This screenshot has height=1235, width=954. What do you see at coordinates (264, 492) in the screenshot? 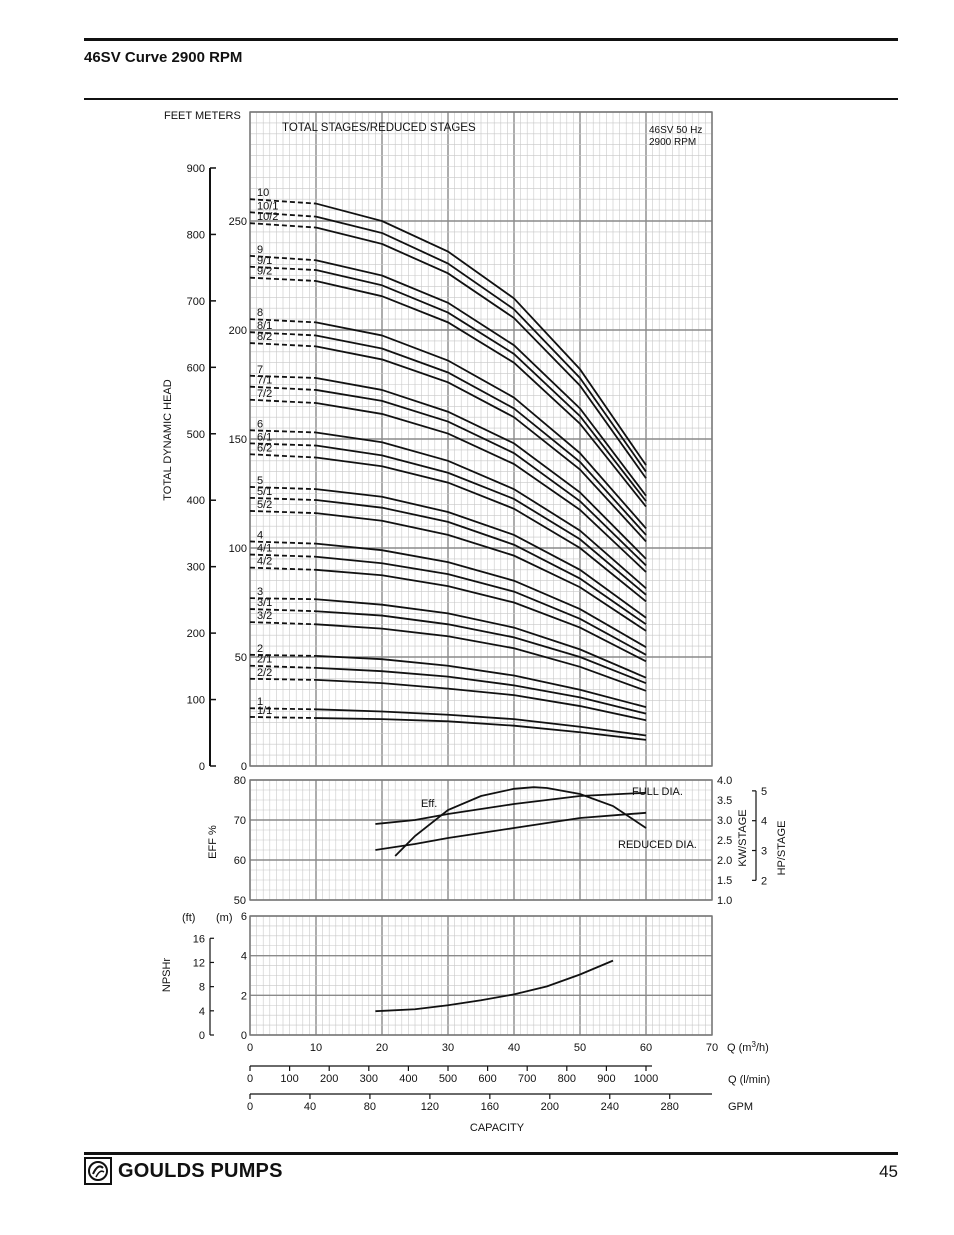
I see `head-curve-label-5-1: 5/1` at bounding box center [264, 492].